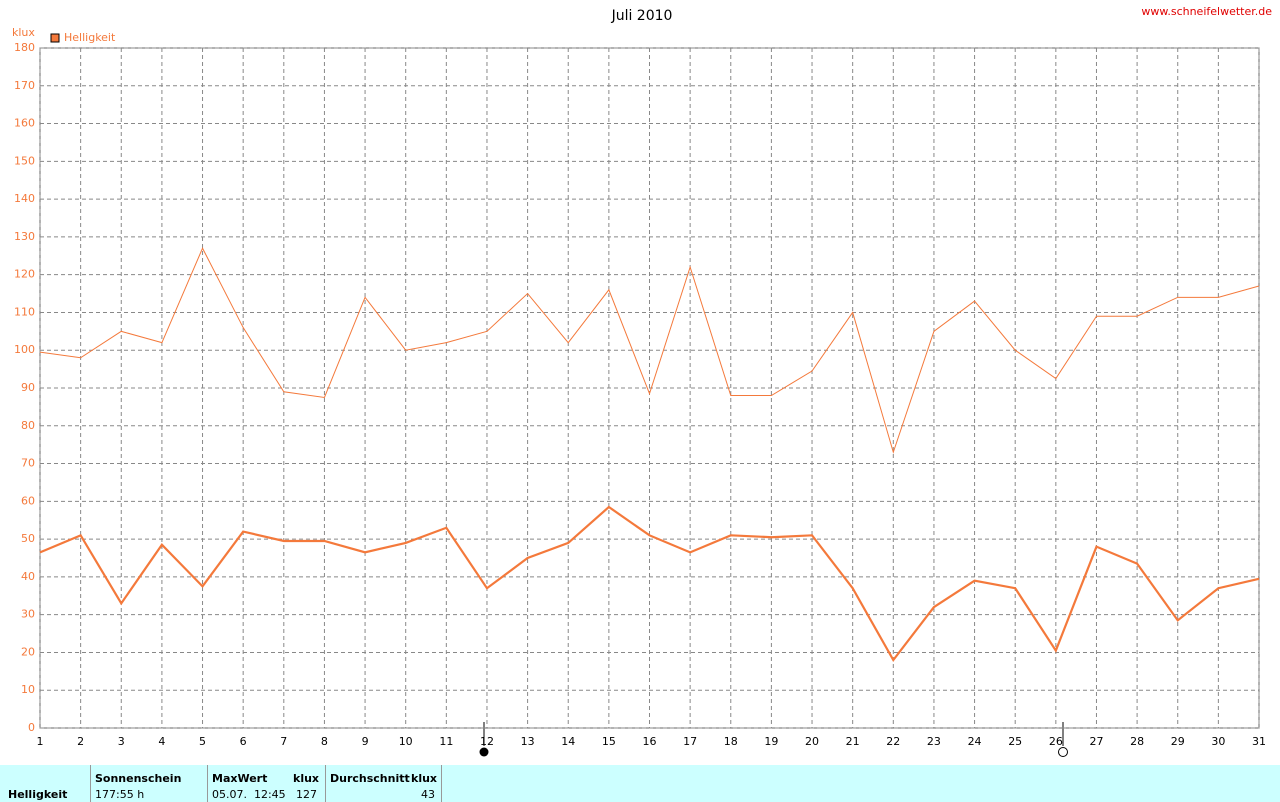 The width and height of the screenshot is (1280, 802). Describe the element at coordinates (370, 778) in the screenshot. I see `avg-header: Durchschnitt` at that location.